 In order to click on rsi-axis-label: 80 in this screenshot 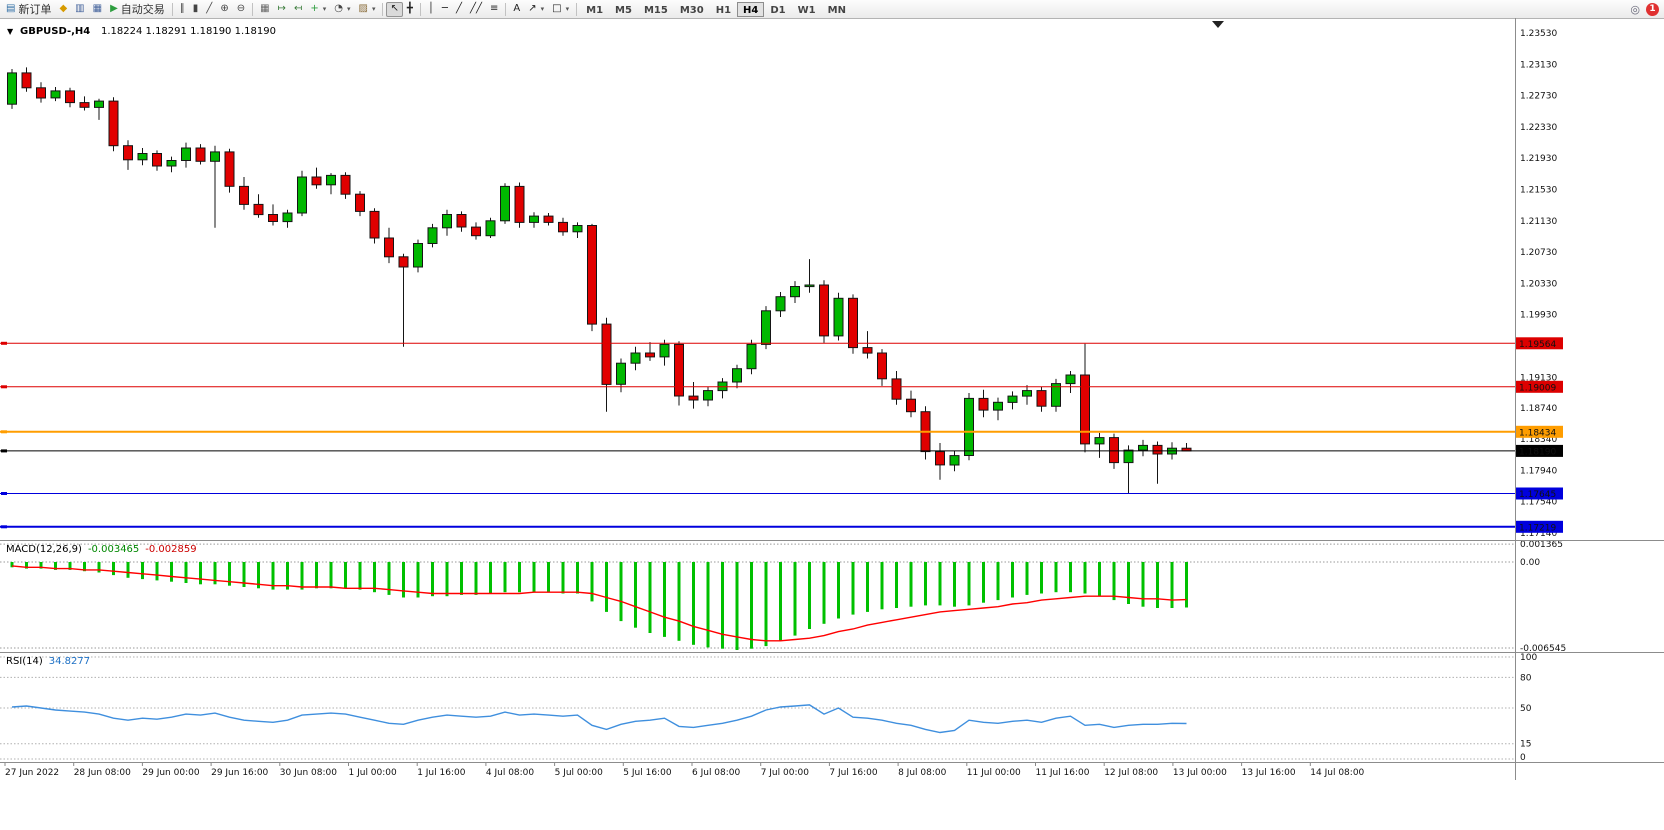, I will do `click(1526, 678)`.